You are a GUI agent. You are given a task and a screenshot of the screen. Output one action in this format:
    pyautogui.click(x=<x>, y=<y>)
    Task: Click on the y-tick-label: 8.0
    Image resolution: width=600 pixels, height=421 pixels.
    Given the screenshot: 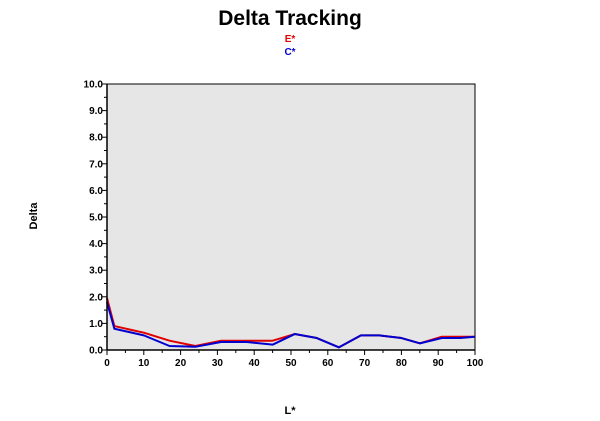 What is the action you would take?
    pyautogui.click(x=96, y=138)
    